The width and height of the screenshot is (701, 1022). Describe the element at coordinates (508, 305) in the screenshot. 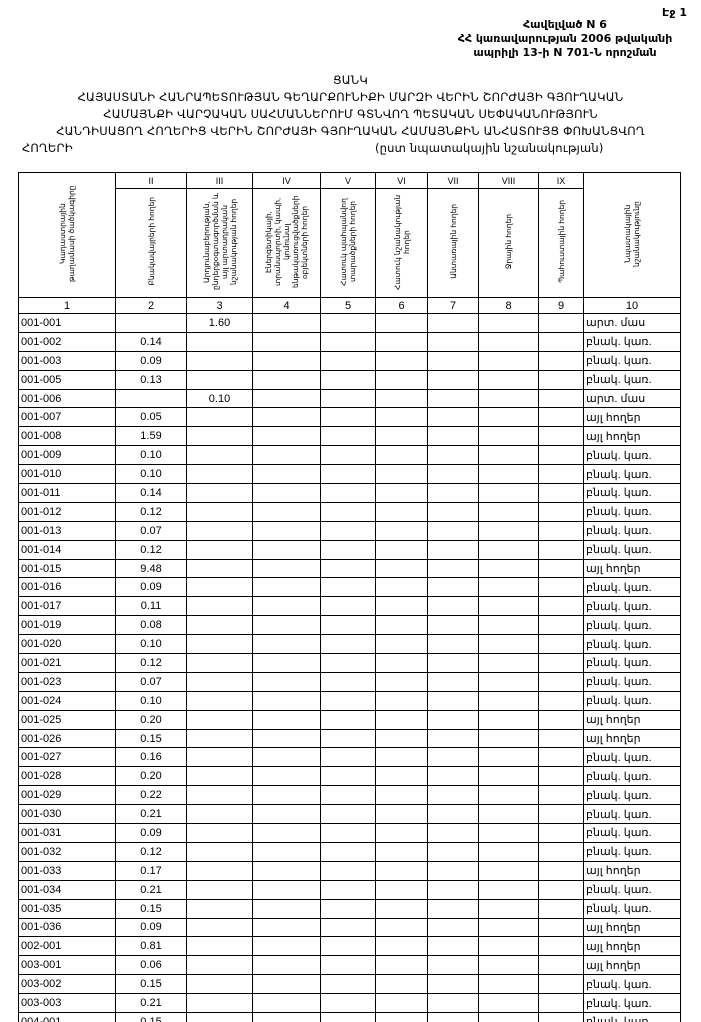

I see `column-number: 8` at that location.